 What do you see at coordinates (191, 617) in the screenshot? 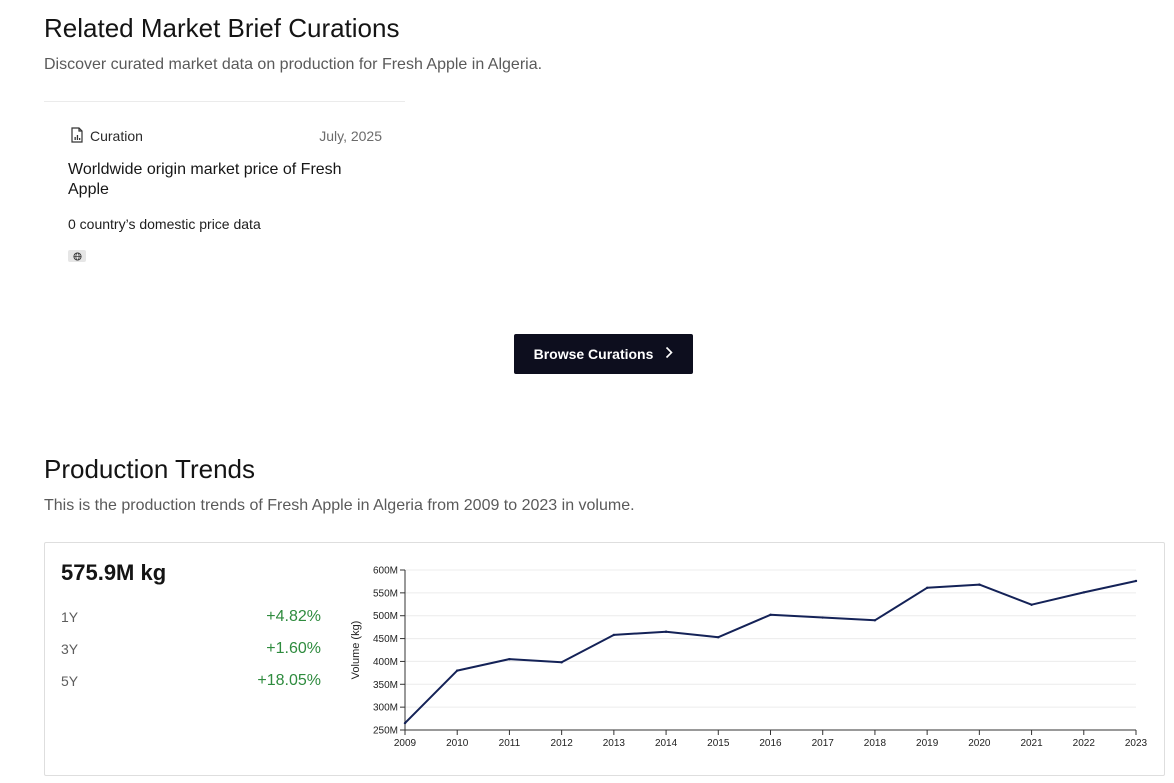
I see `stat-row-1y: 1Y +4.82%` at bounding box center [191, 617].